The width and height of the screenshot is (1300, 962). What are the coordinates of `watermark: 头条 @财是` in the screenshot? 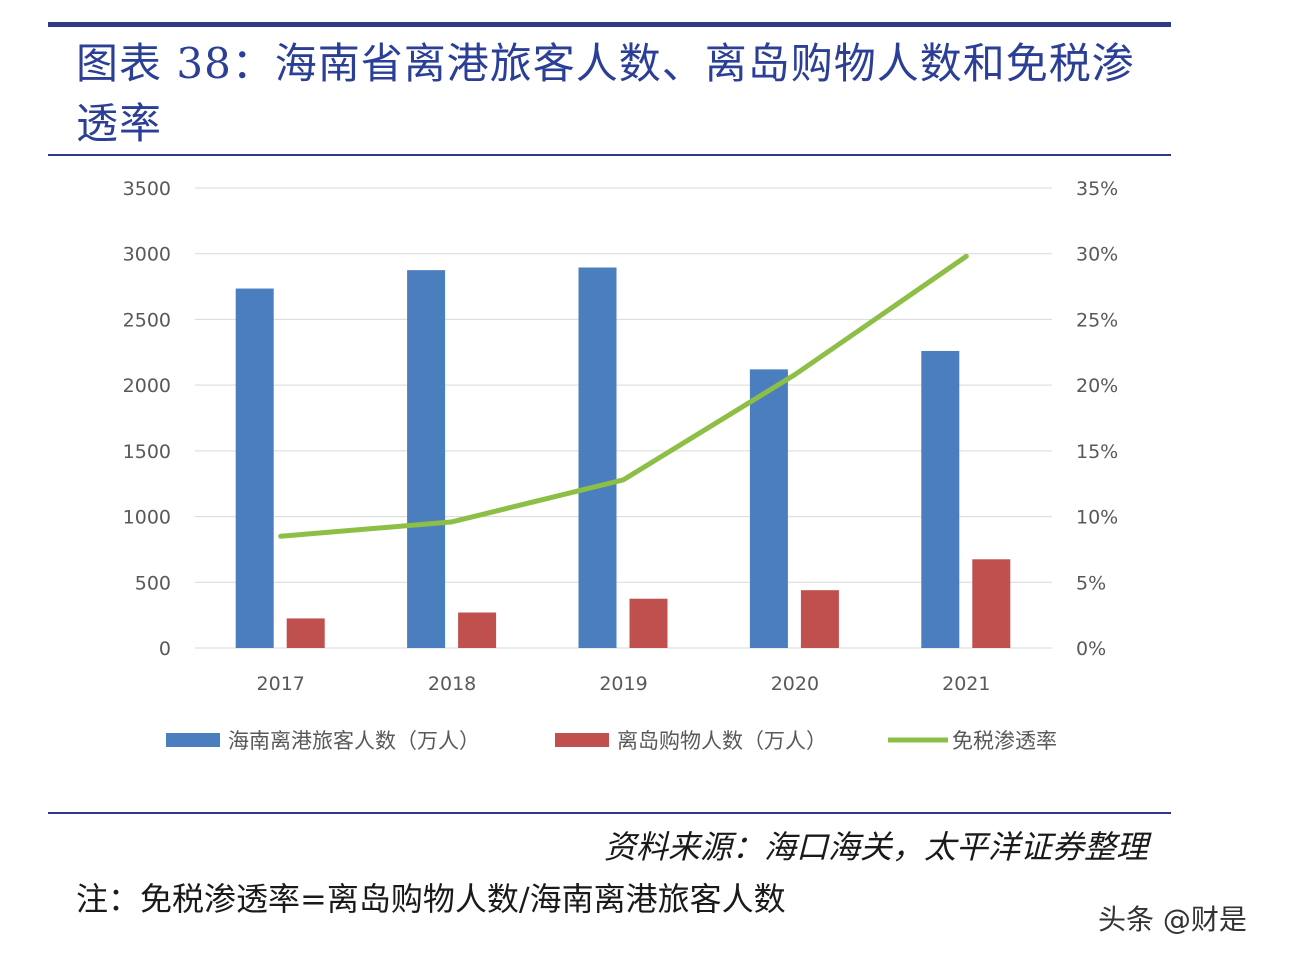 It's located at (1172, 919).